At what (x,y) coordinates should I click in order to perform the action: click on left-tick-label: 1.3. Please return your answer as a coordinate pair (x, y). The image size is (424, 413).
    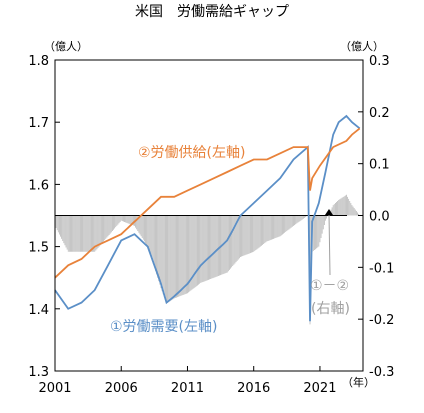
    Looking at the image, I should click on (38, 372).